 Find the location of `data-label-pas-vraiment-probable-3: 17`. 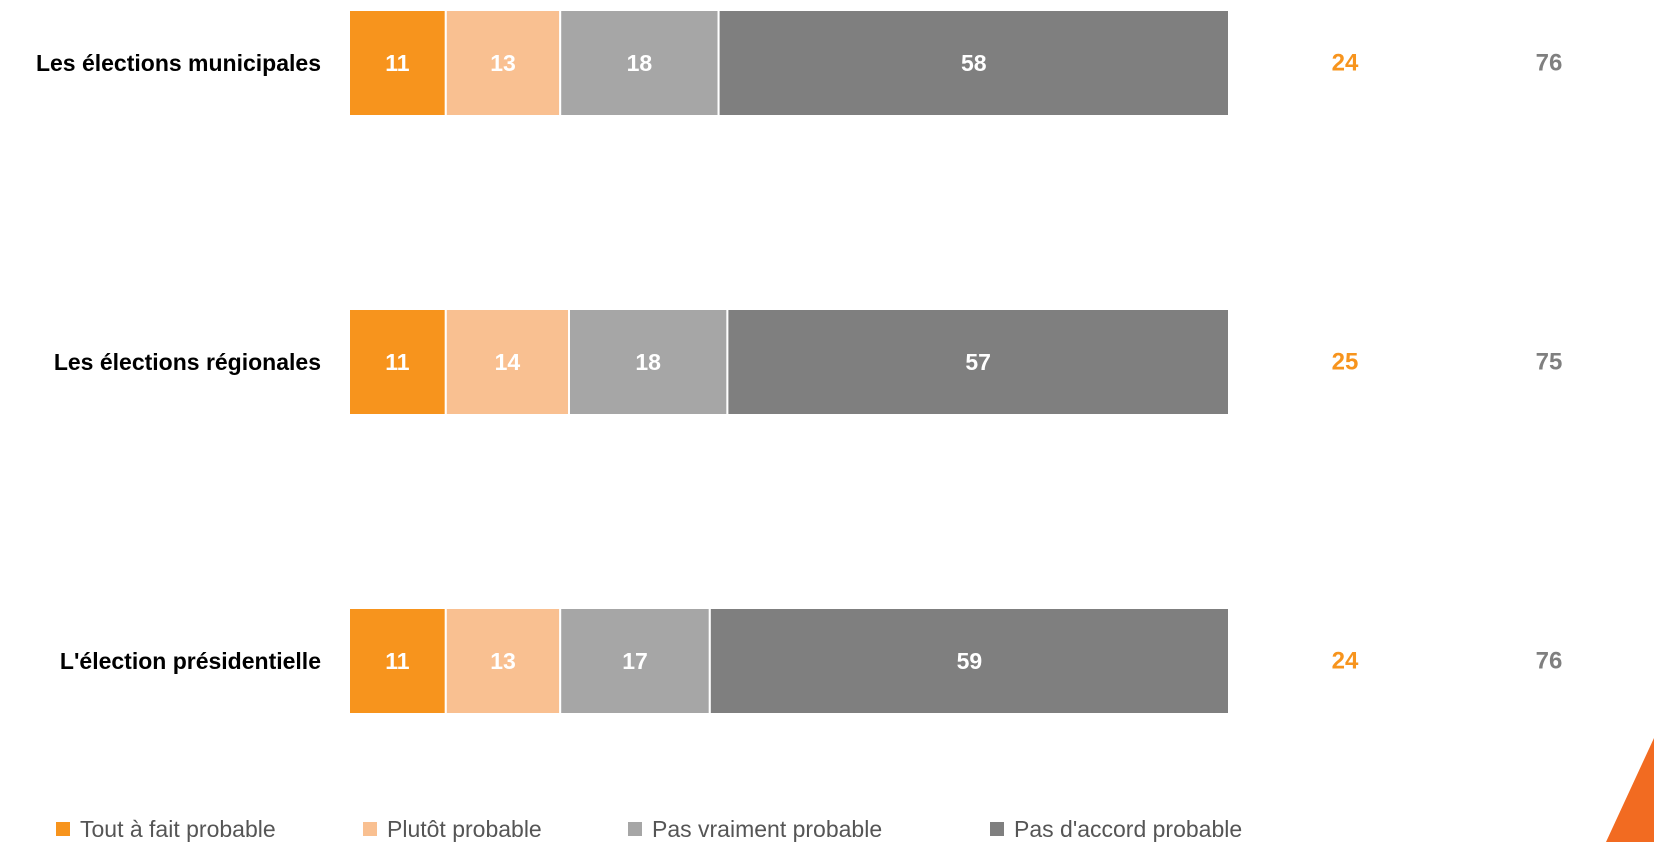

data-label-pas-vraiment-probable-3: 17 is located at coordinates (635, 661).